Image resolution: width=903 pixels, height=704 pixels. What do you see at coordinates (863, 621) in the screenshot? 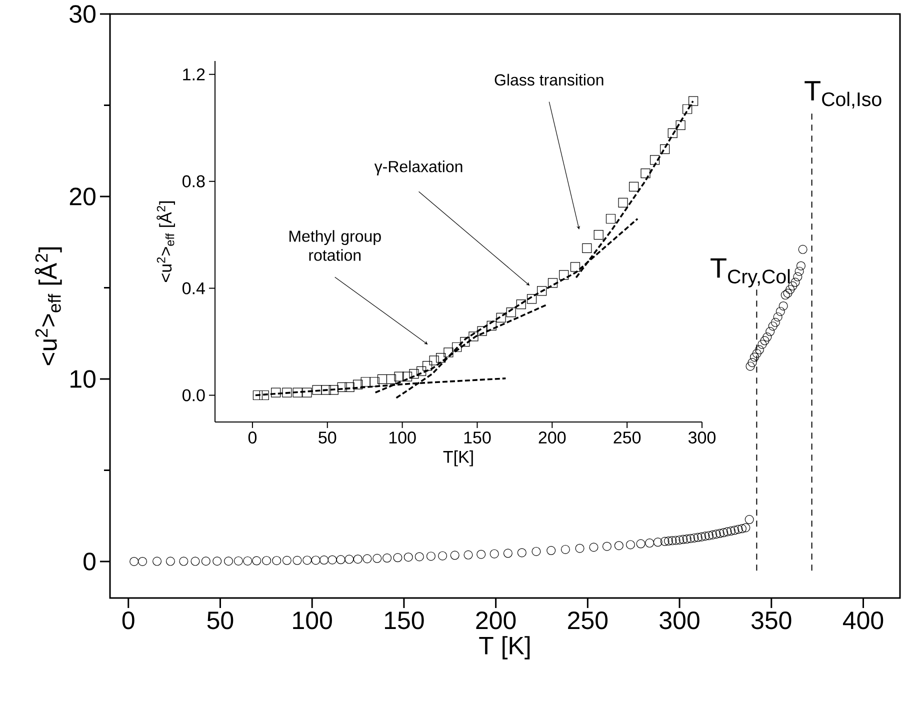
I see `x-tick-label: 400` at bounding box center [863, 621].